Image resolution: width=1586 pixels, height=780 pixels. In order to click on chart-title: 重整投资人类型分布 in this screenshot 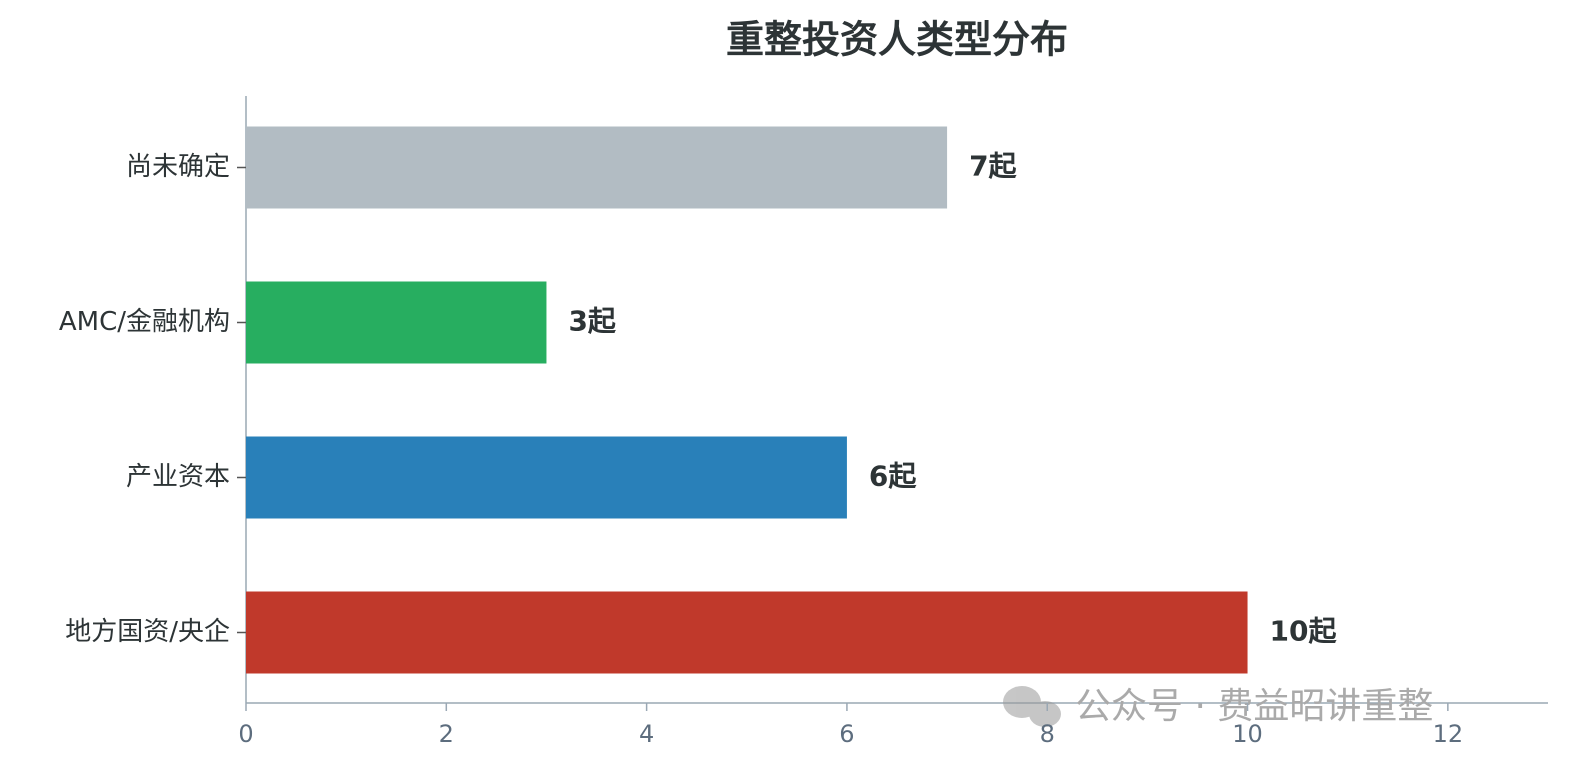, I will do `click(897, 40)`.